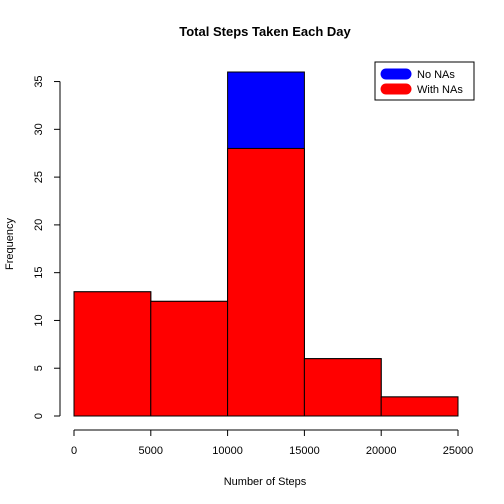  What do you see at coordinates (440, 90) in the screenshot?
I see `legend-label: With NAs` at bounding box center [440, 90].